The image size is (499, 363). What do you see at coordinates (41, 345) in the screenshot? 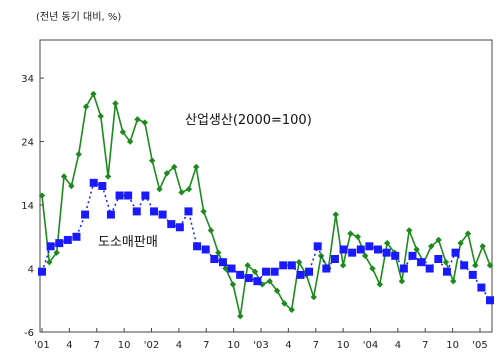
I see `x-tick-label: '01` at bounding box center [41, 345].